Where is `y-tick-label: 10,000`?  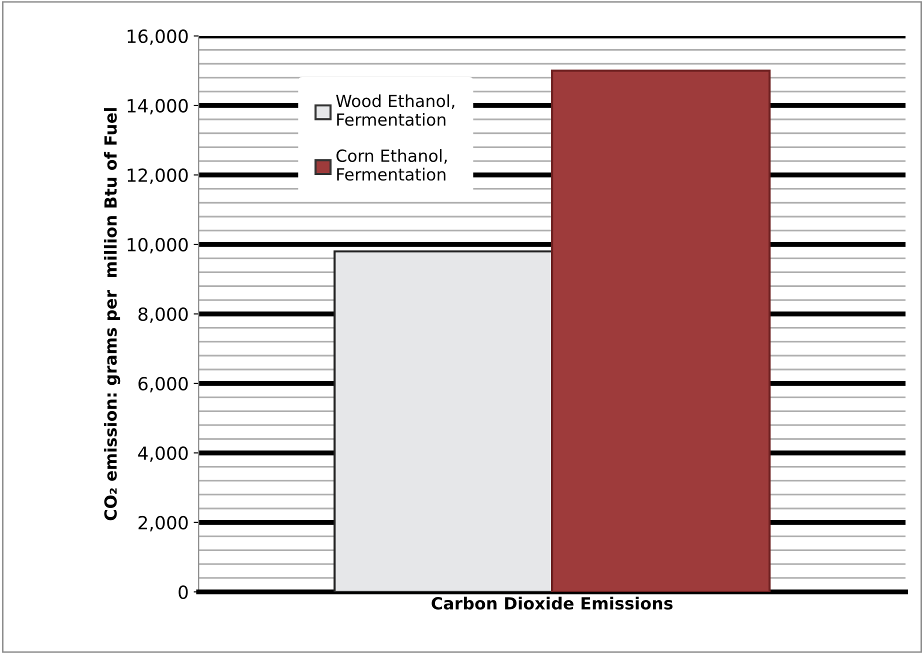 y-tick-label: 10,000 is located at coordinates (158, 246).